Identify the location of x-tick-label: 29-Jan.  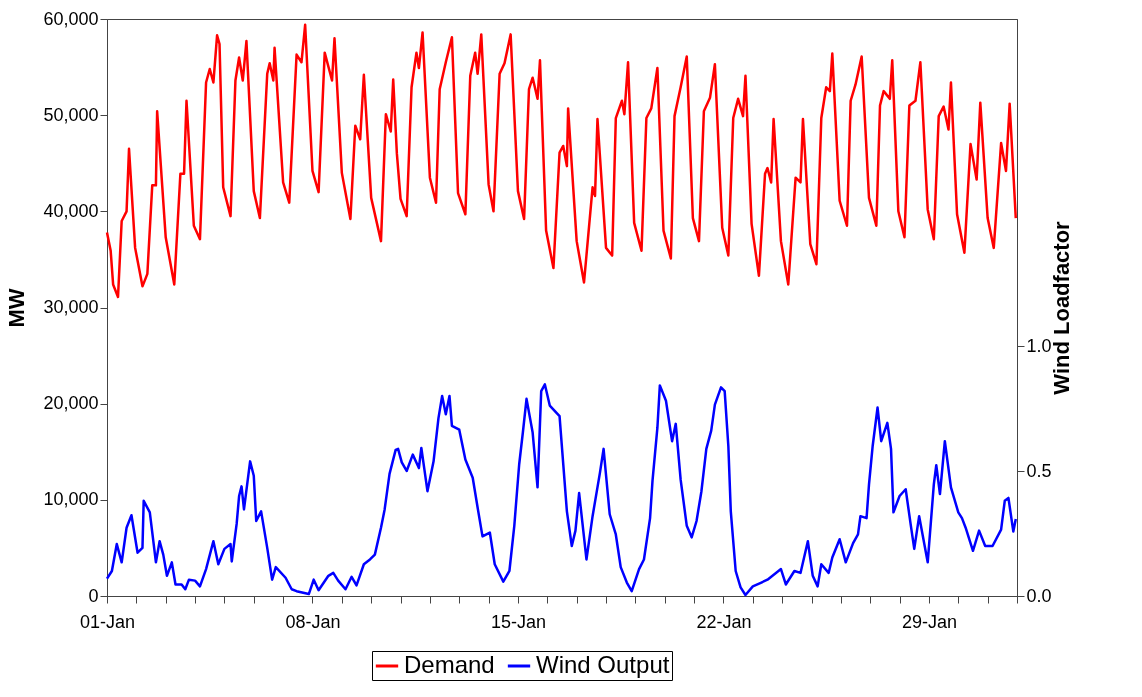
(929, 621).